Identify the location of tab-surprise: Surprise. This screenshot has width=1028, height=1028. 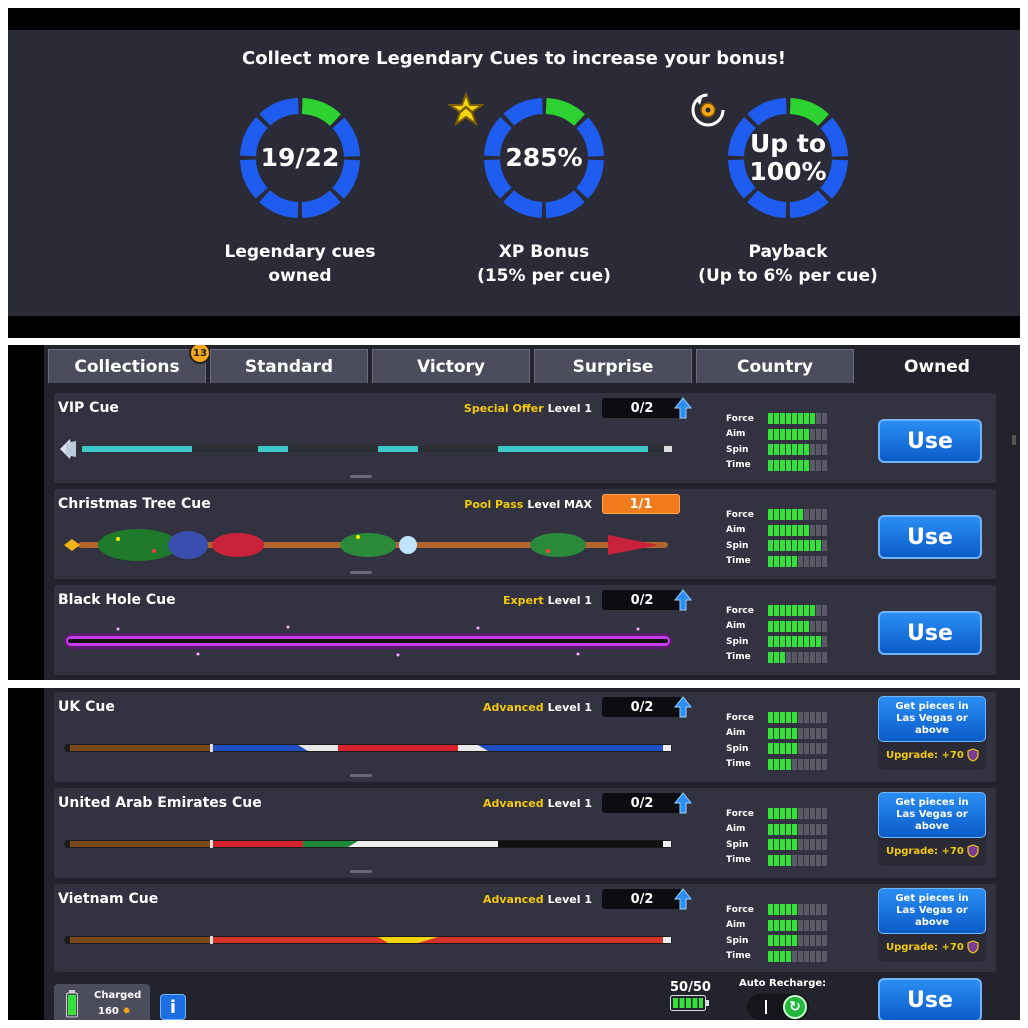
(613, 366).